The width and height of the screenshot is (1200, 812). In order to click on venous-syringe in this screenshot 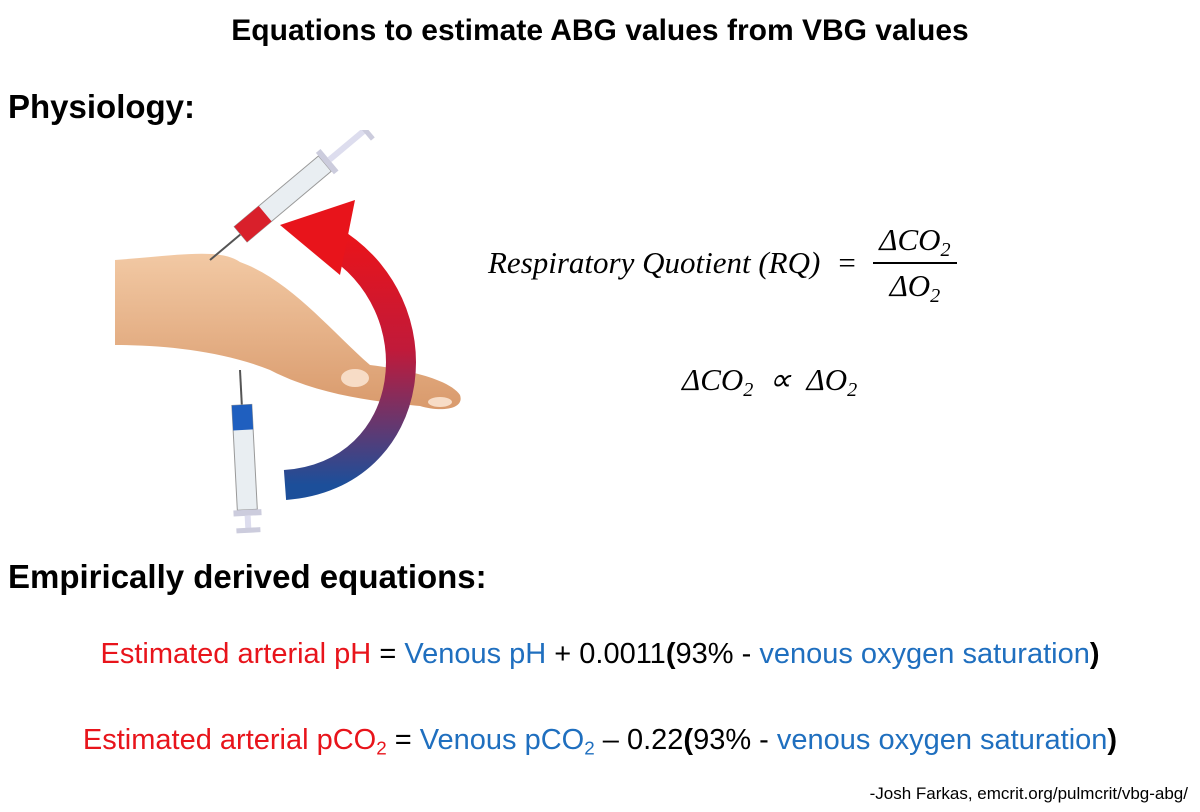, I will do `click(246, 451)`.